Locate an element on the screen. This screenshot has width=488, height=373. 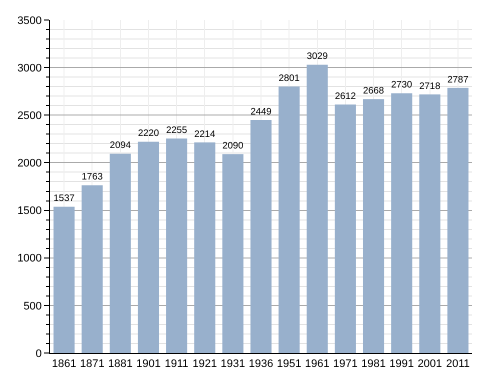
x-tick-label: 1991 is located at coordinates (401, 364).